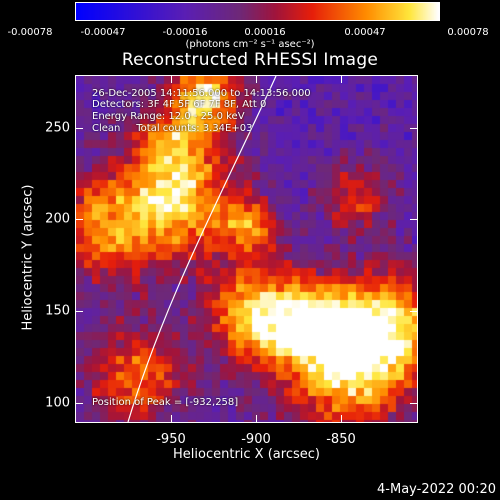 This screenshot has height=500, width=500. I want to click on colorbar-tick-label: -0.00047, so click(103, 32).